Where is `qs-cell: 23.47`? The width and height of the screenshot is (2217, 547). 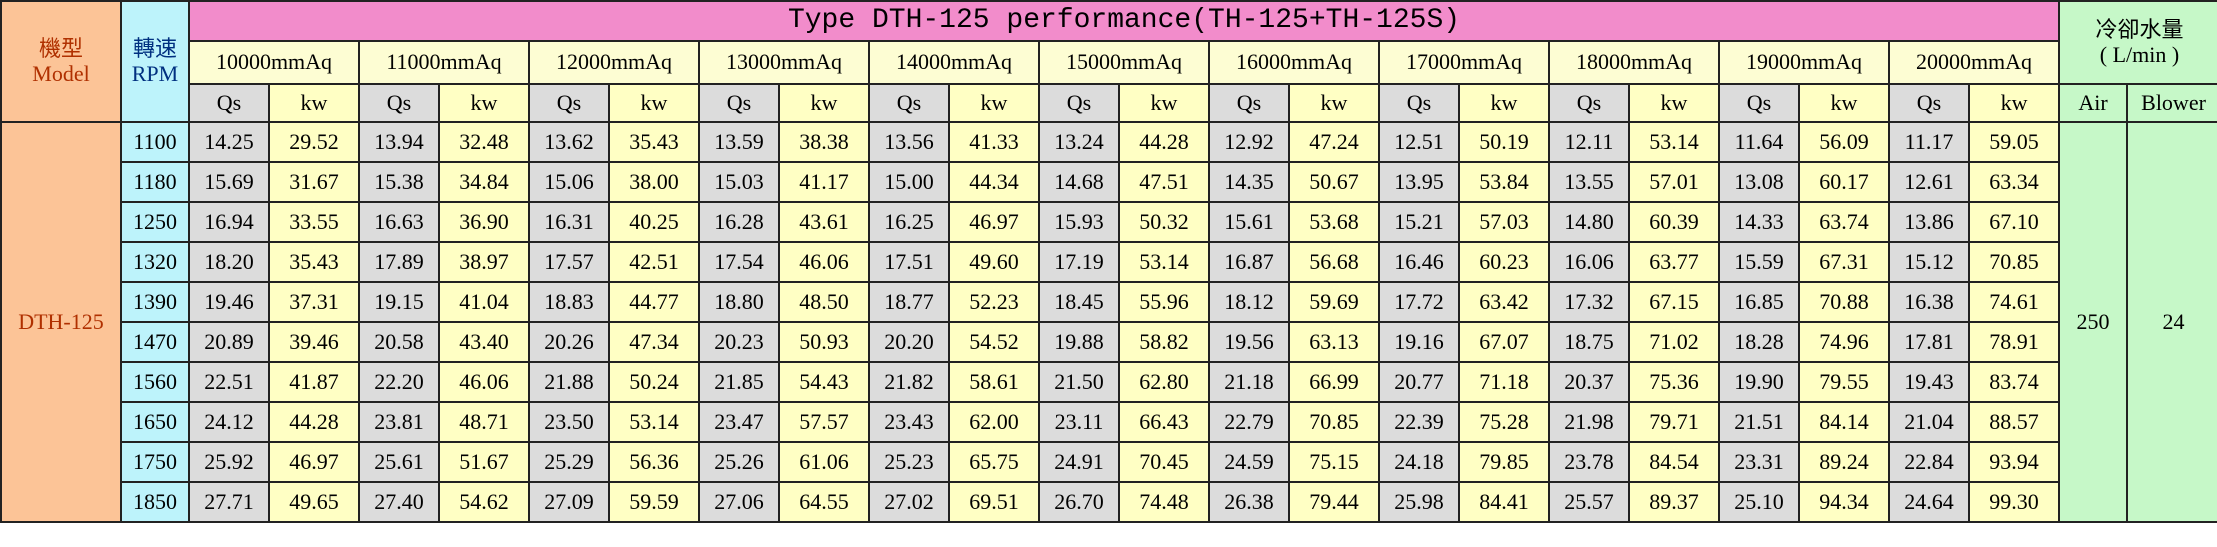 qs-cell: 23.47 is located at coordinates (739, 422).